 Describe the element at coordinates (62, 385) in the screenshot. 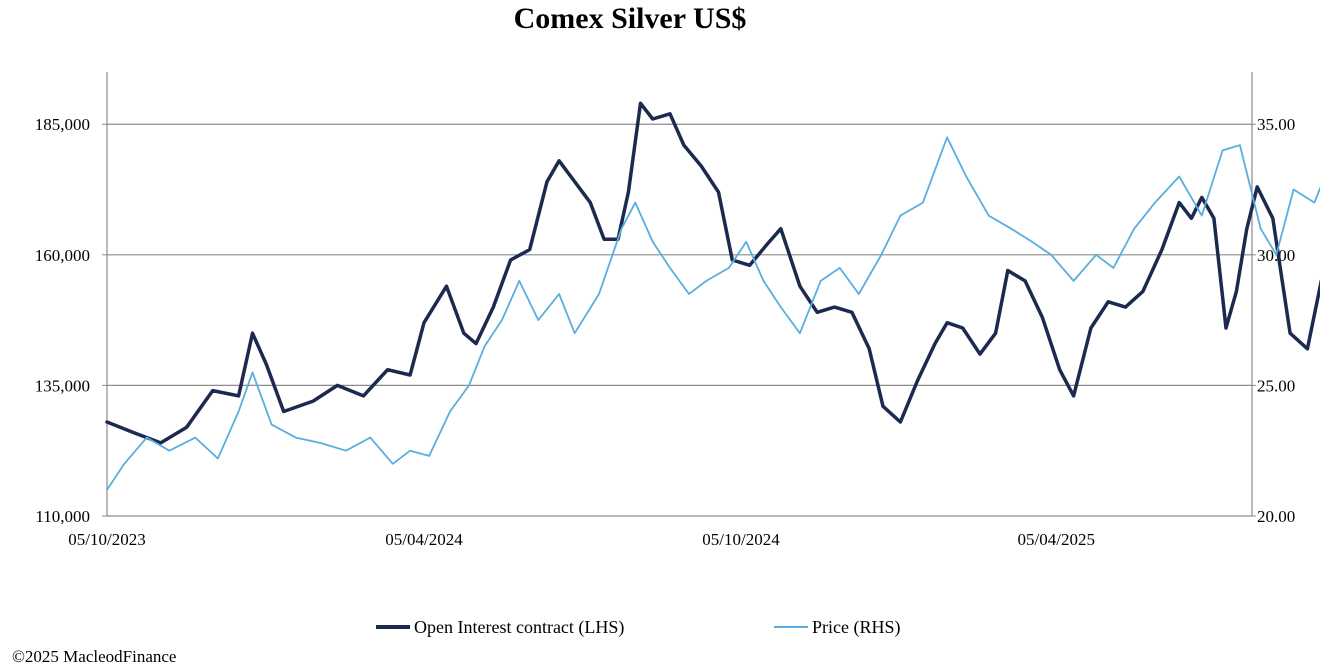

I see `left-tick-label: 135,000` at that location.